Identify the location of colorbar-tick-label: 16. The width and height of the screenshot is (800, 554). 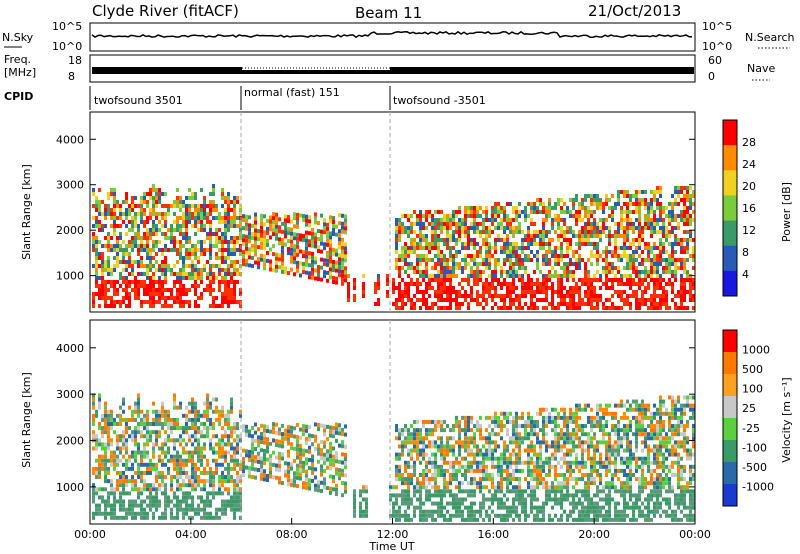
(749, 208).